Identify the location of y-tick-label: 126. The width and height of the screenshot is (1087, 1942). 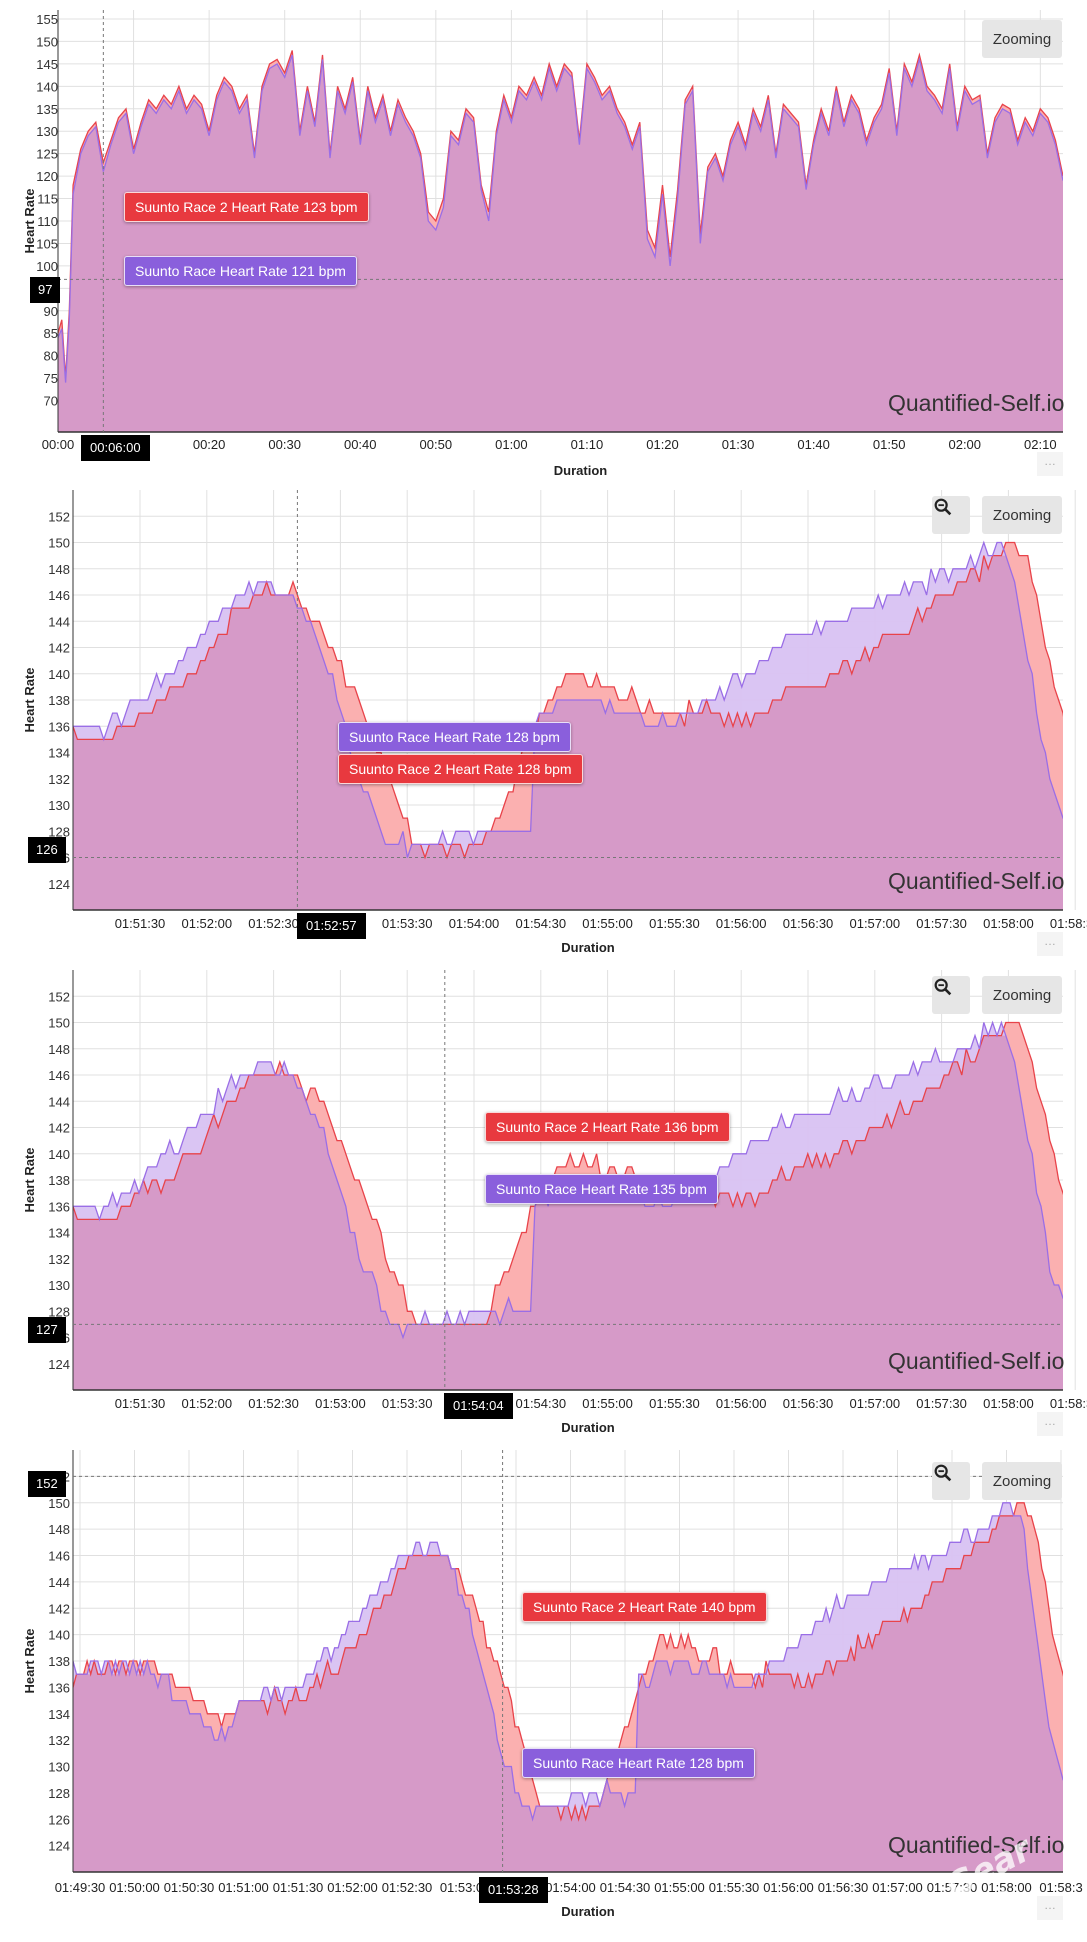
(59, 1819).